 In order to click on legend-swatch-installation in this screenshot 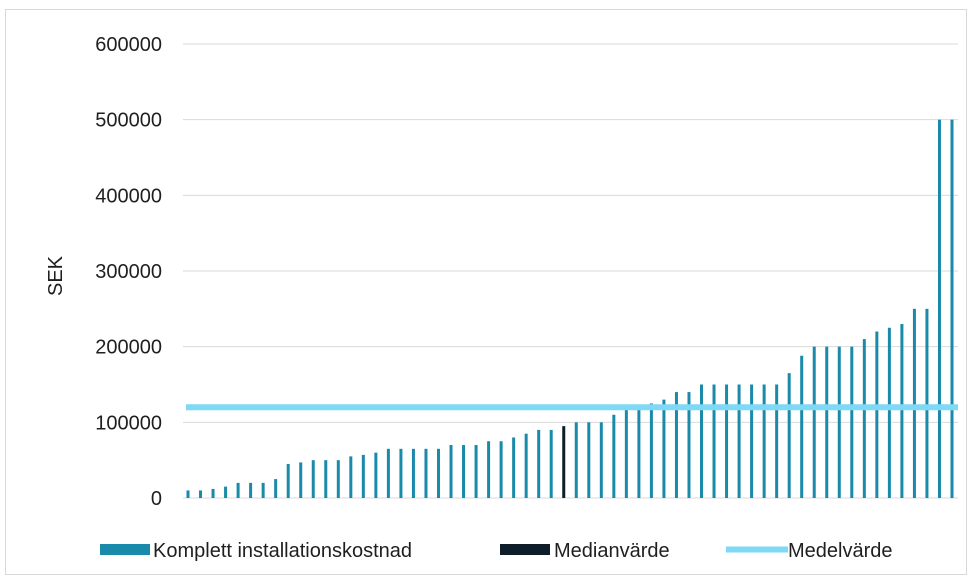, I will do `click(125, 549)`.